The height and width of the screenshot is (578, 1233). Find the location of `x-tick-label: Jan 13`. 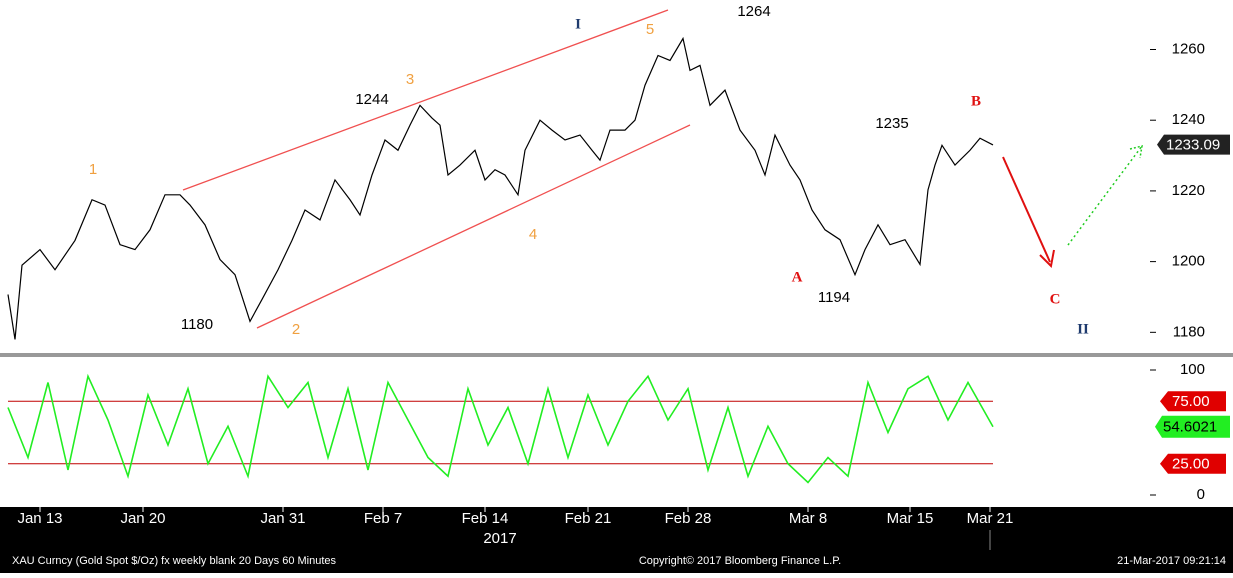

x-tick-label: Jan 13 is located at coordinates (39, 518).